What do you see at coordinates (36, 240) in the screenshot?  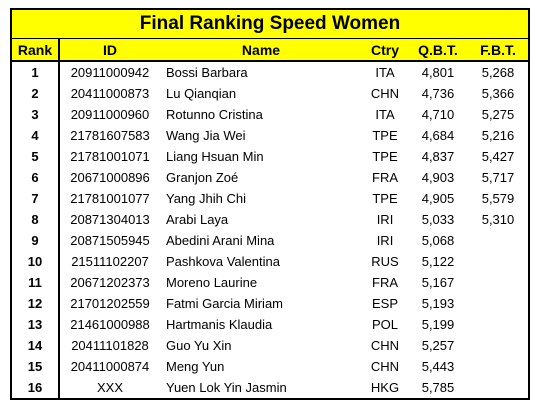 I see `cell-rank: 9` at bounding box center [36, 240].